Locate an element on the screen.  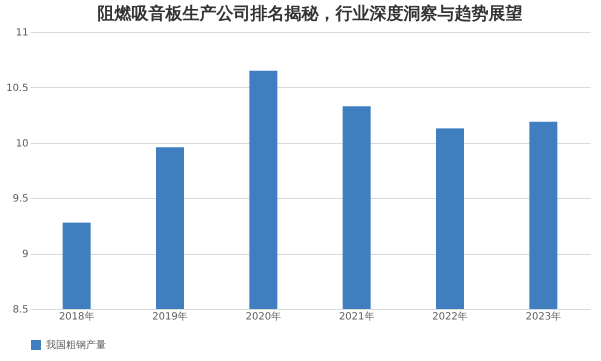
x-tick-label: 2022年 is located at coordinates (450, 316).